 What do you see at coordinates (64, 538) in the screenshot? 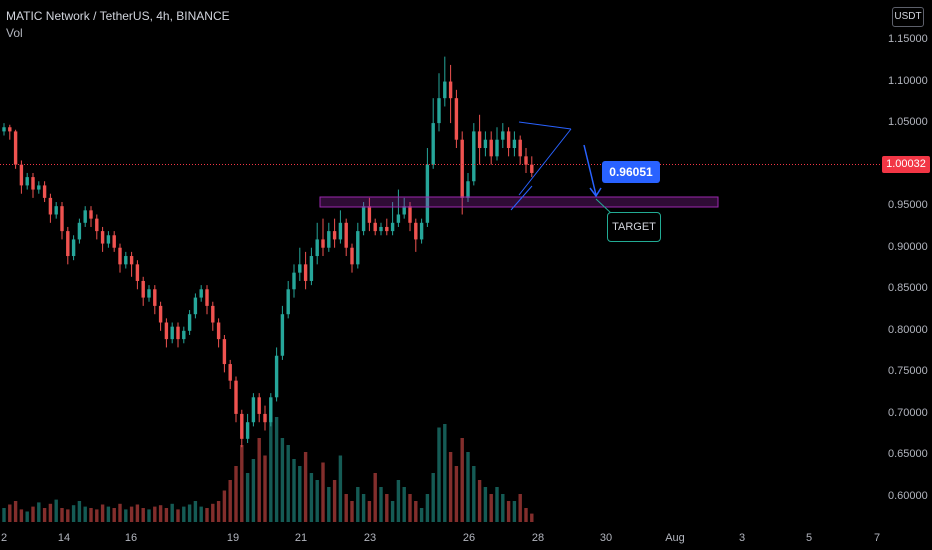
I see `time-scale-label: 14` at bounding box center [64, 538].